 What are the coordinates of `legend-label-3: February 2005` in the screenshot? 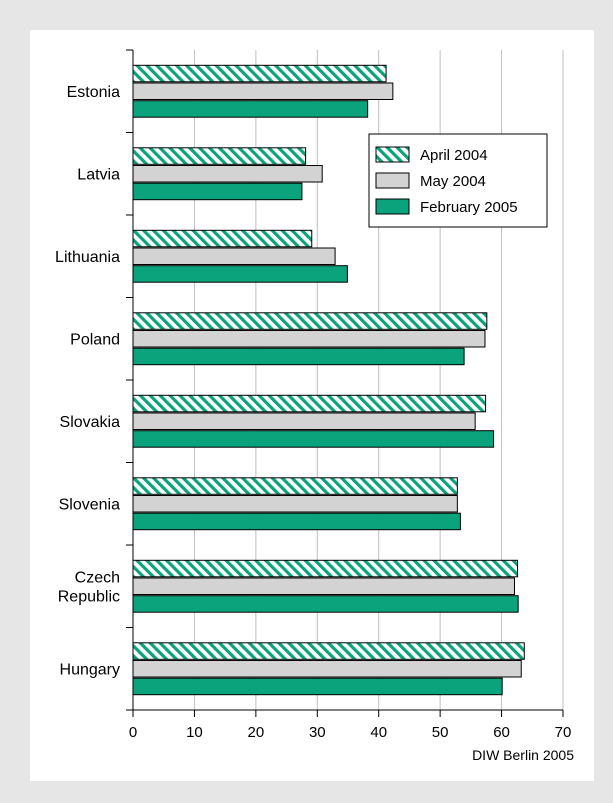 It's located at (469, 207).